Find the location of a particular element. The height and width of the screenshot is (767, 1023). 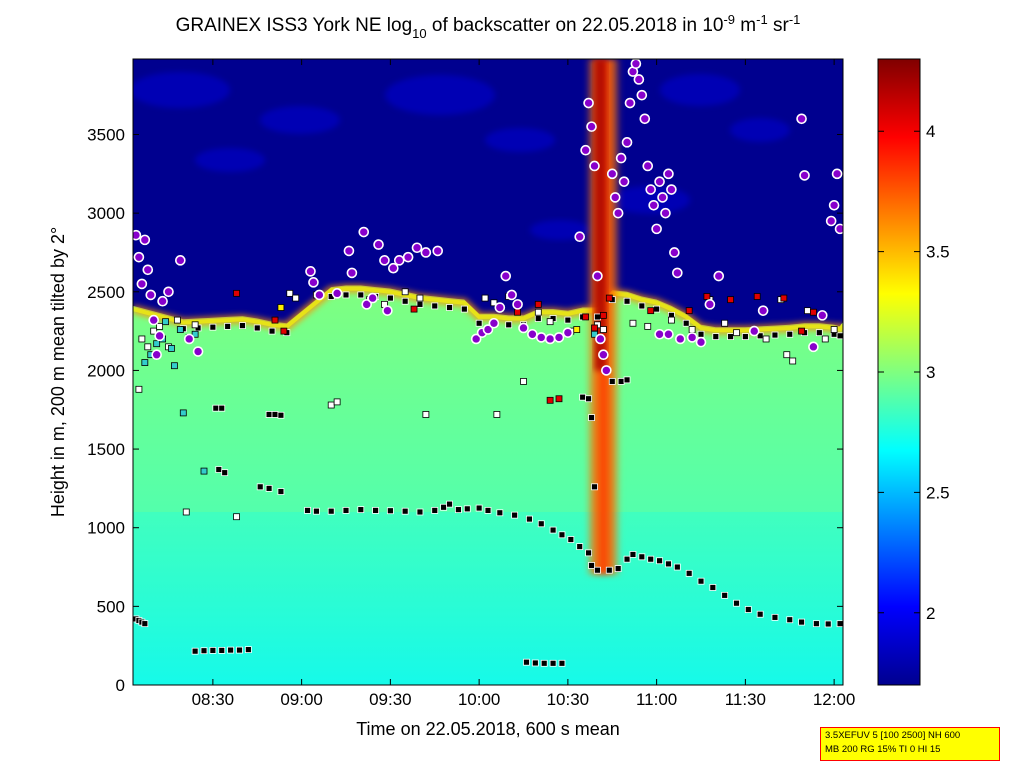

x-tick-label: 08:30 is located at coordinates (213, 699).